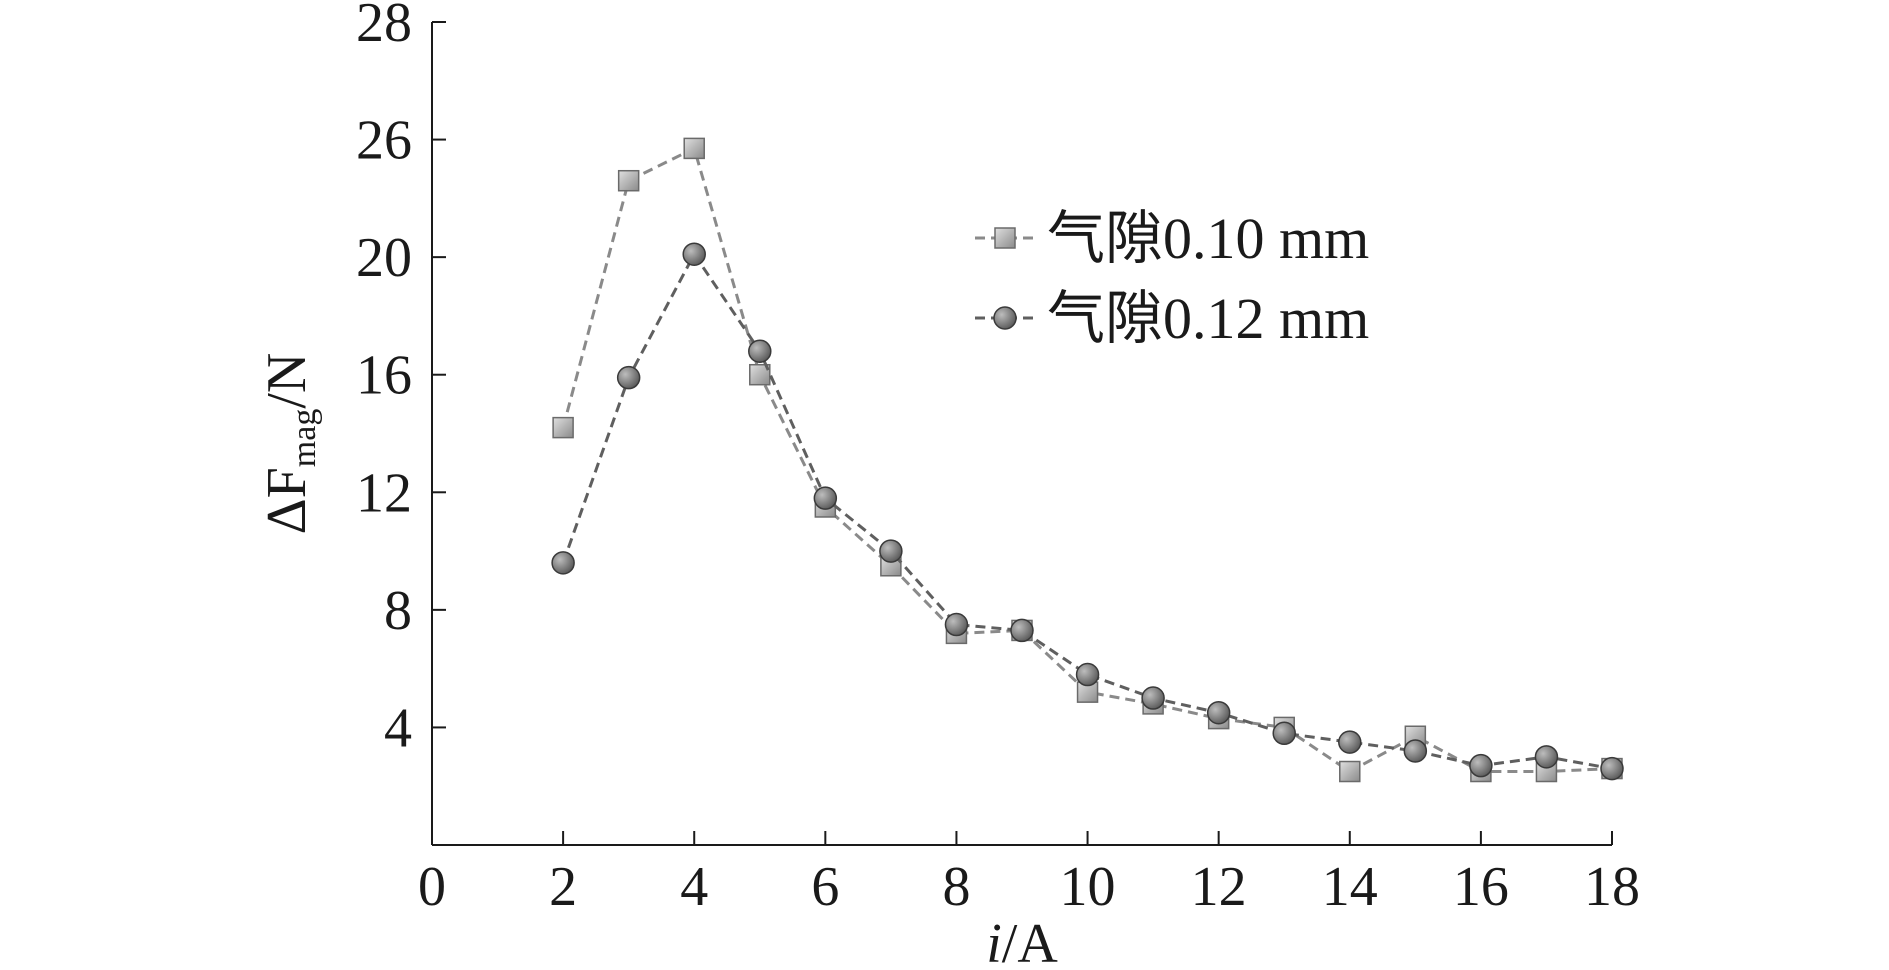  I want to click on x-tick-label: 4, so click(694, 887).